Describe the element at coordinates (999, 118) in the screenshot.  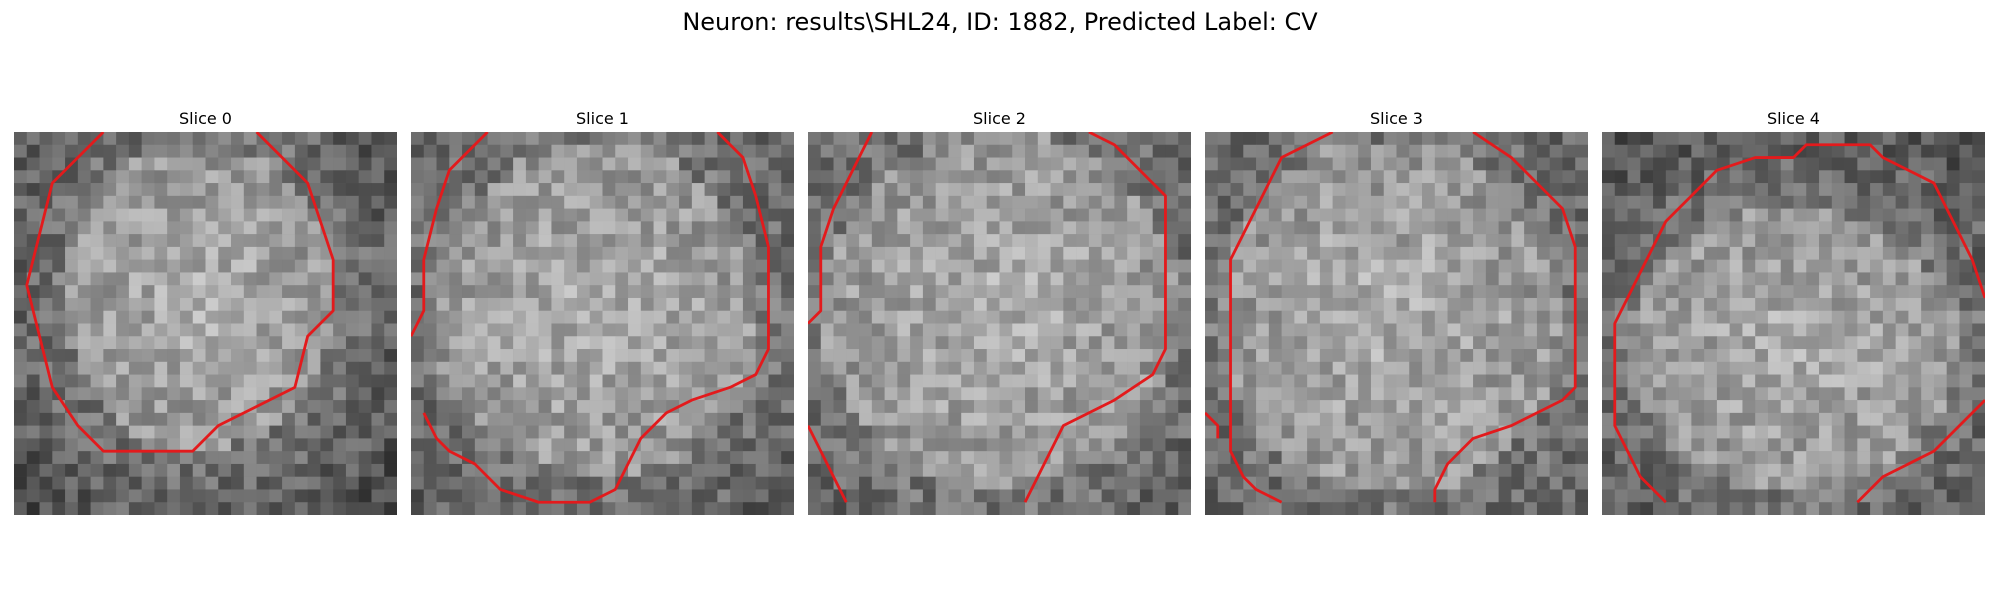
I see `slice-title: Slice 2` at that location.